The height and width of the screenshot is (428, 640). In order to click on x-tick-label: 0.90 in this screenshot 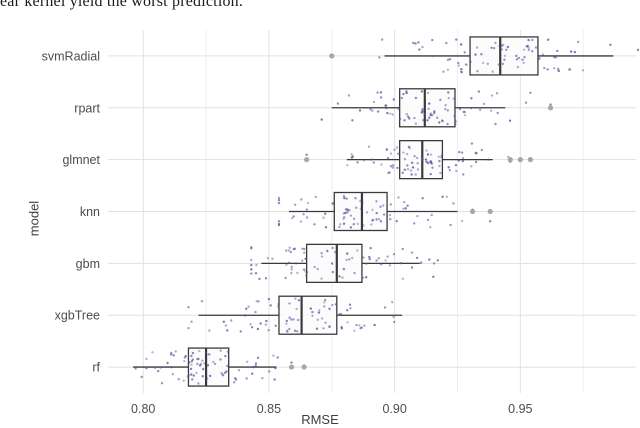, I will do `click(394, 409)`.